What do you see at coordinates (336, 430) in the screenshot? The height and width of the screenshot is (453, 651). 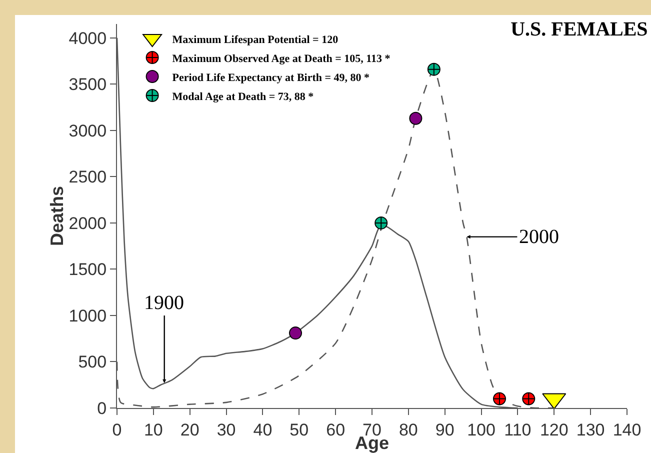 I see `x-tick-label: 60` at bounding box center [336, 430].